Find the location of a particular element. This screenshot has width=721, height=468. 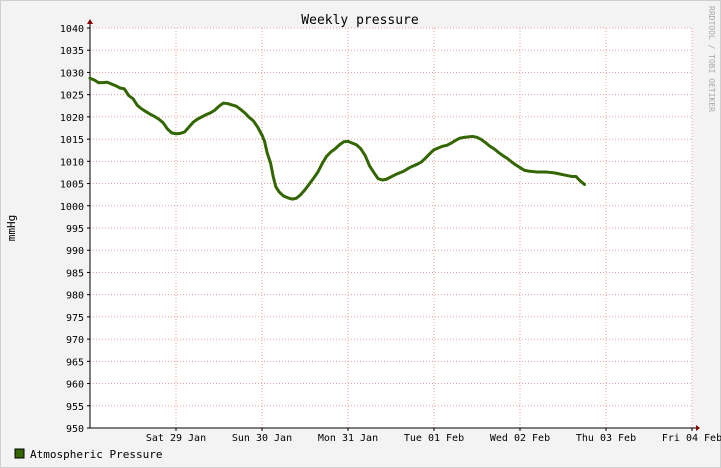

x-axis-arrow is located at coordinates (698, 428).